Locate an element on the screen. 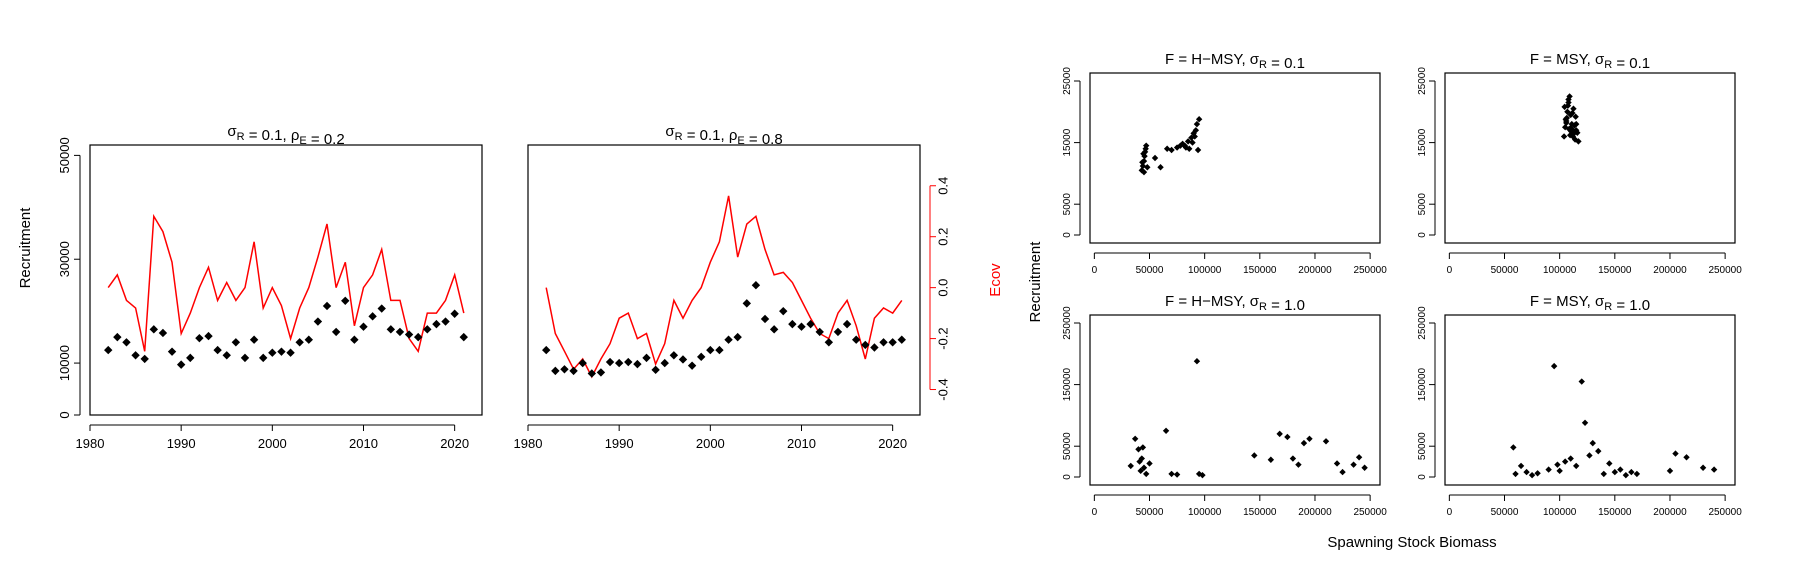 The height and width of the screenshot is (562, 1800). grid-x-axis-label: Spawning Stock Biomass is located at coordinates (1411, 542).